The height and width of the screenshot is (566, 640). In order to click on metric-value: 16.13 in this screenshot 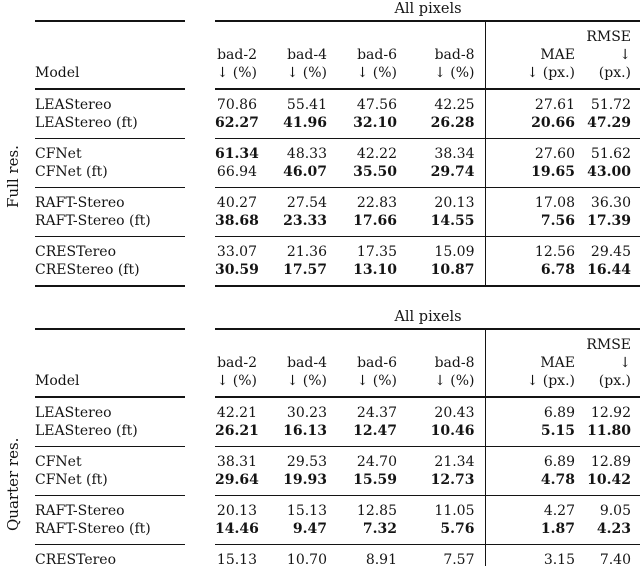, I will do `click(305, 431)`.